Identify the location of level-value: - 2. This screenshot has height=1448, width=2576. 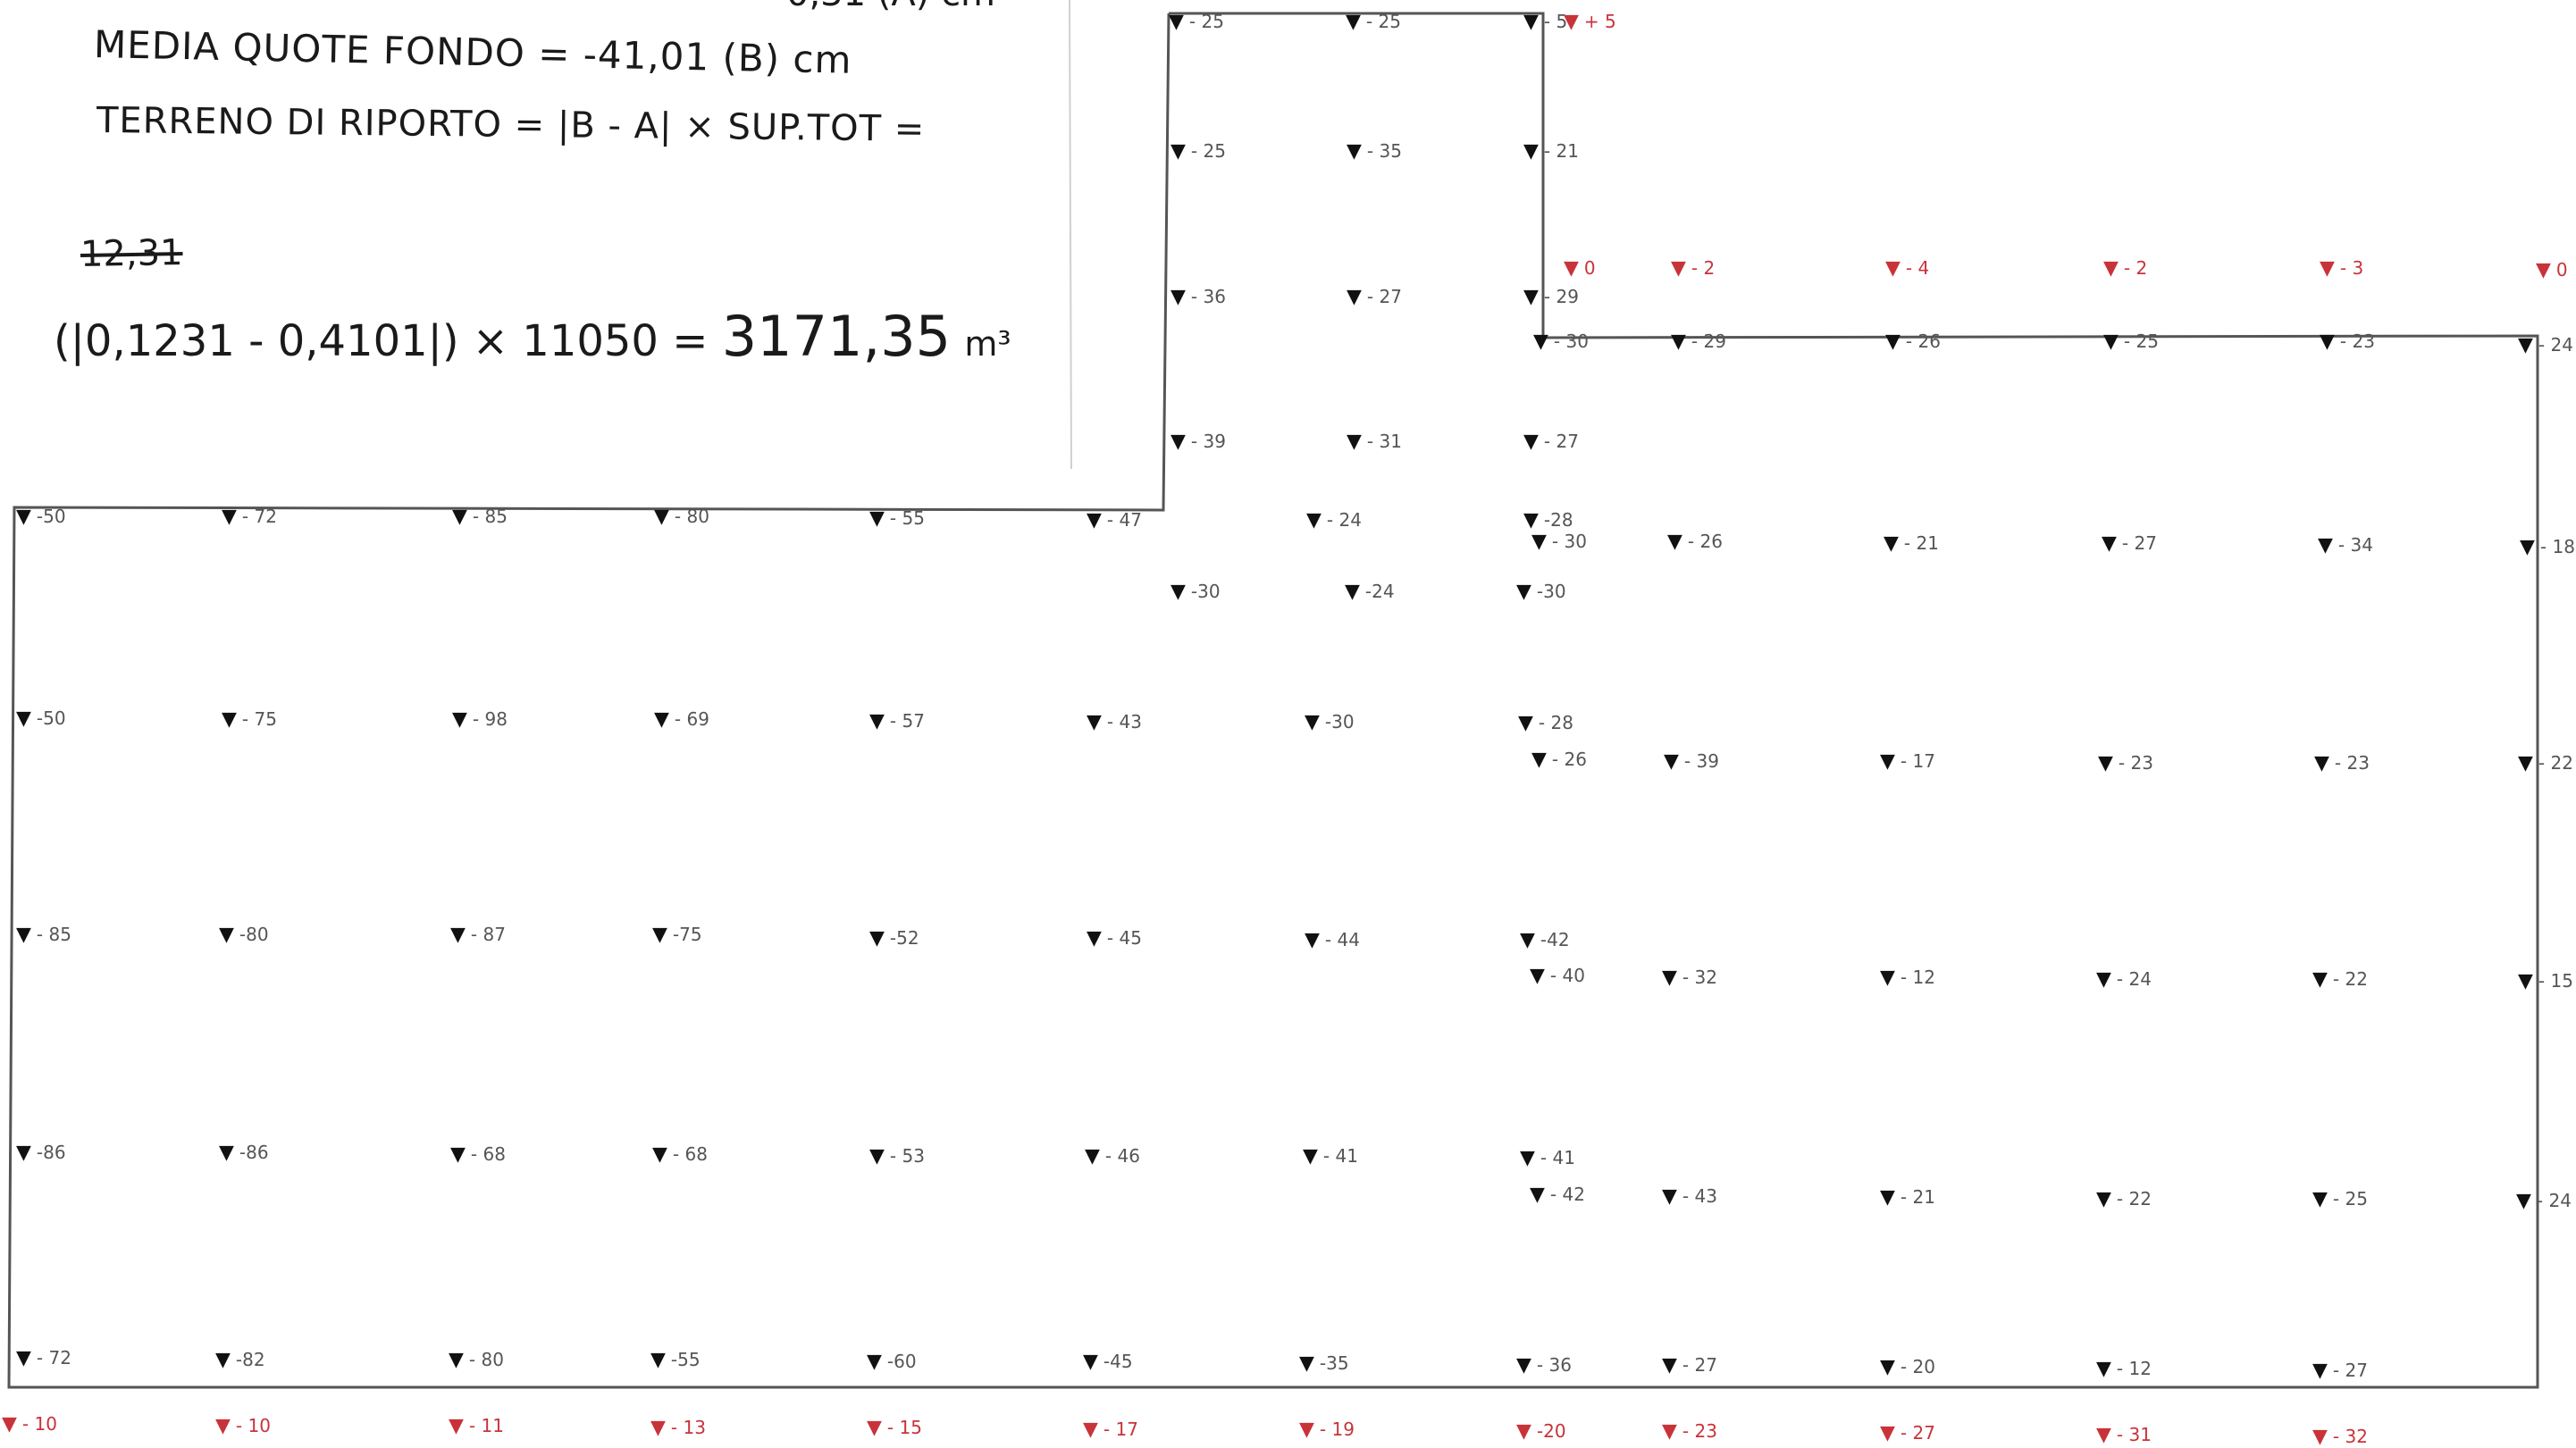
(1703, 268).